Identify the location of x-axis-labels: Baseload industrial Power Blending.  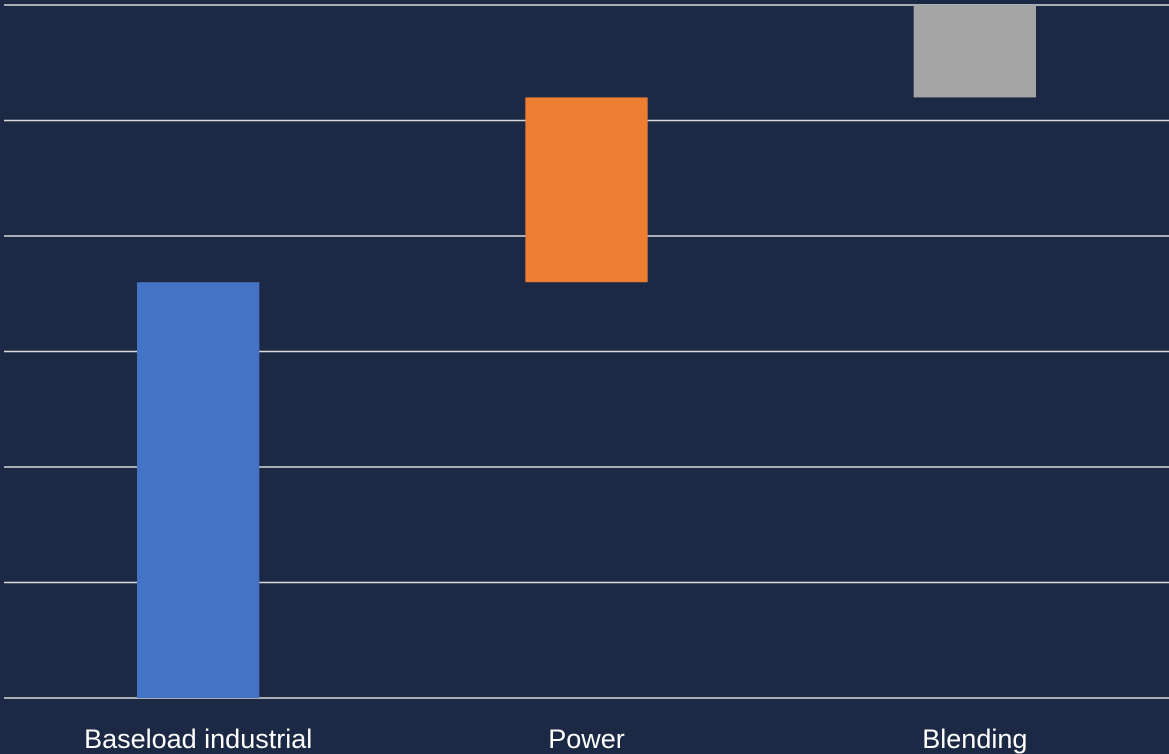
(555, 739).